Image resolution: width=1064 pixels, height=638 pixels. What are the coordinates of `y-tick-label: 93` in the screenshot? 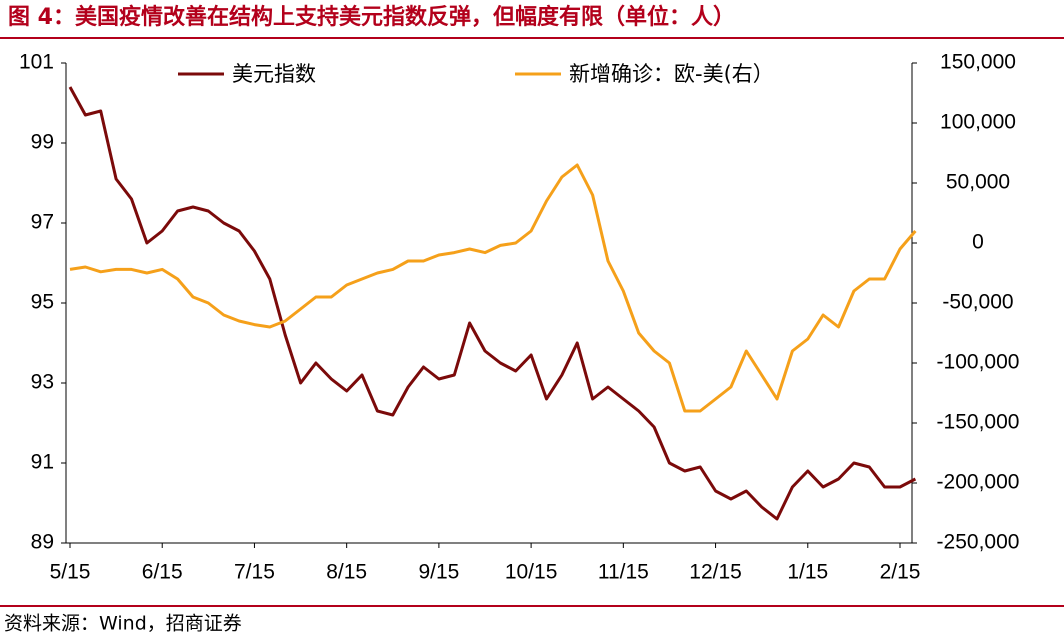 It's located at (42, 382).